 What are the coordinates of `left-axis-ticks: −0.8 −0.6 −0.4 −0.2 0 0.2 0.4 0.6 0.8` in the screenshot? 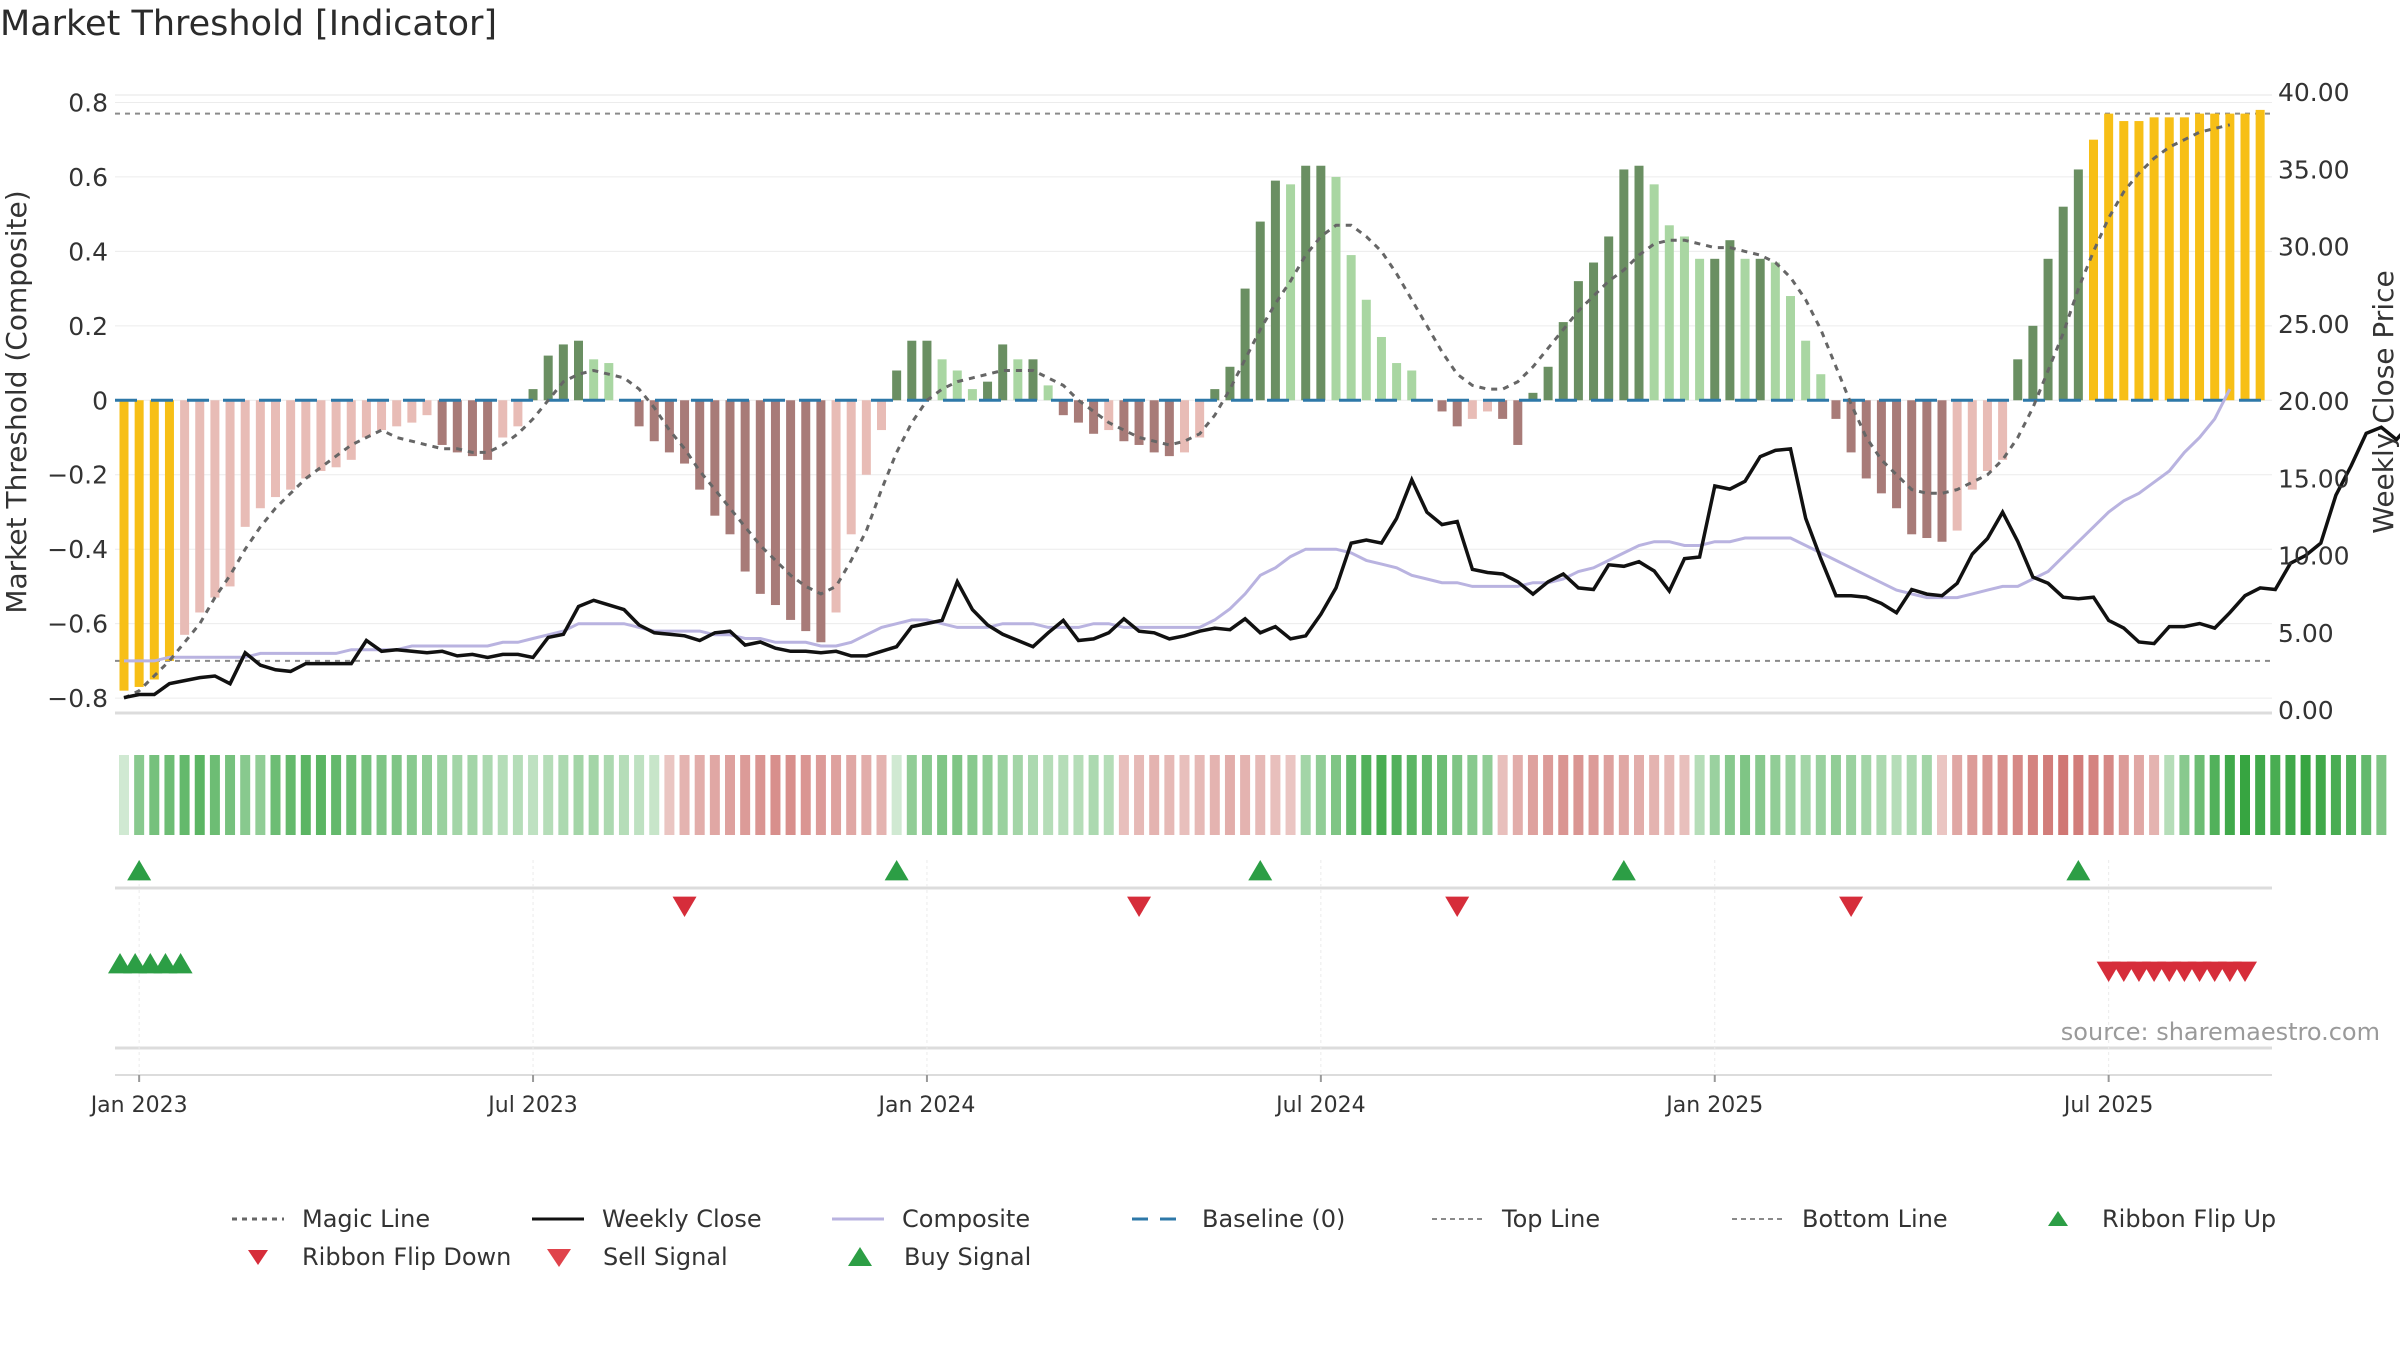 It's located at (77, 400).